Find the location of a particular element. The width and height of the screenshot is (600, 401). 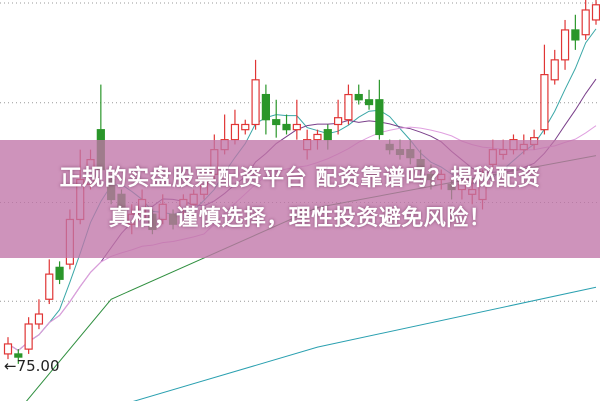

title-line-1: 正规的实盘股票配资平台 配资靠谱吗？揭秘配资 is located at coordinates (300, 178).